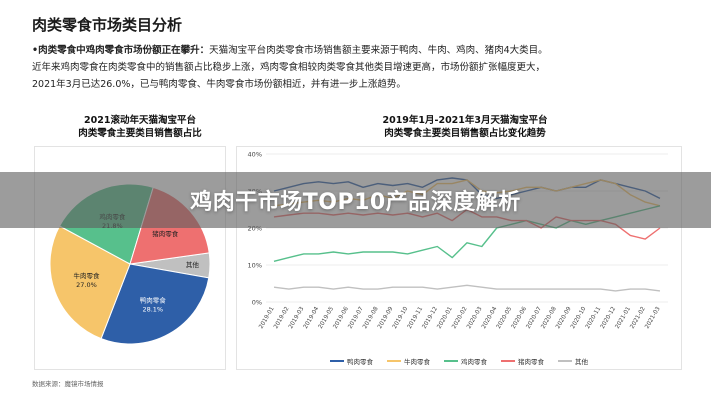 This screenshot has height=400, width=711. I want to click on line-chart-title: 2019年1月-2021年3月天猫淘宝平台 肉类零食主要类目销售额占比变化趋势, so click(465, 127).